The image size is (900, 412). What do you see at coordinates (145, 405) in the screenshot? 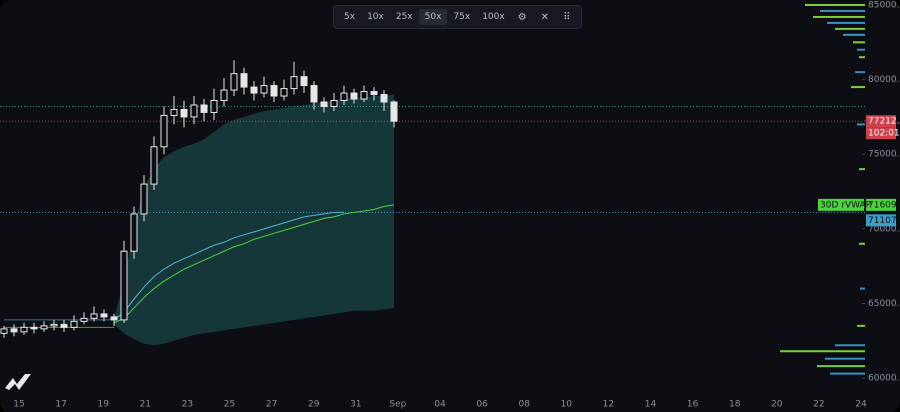
I see `x-tick-label: 21` at bounding box center [145, 405].